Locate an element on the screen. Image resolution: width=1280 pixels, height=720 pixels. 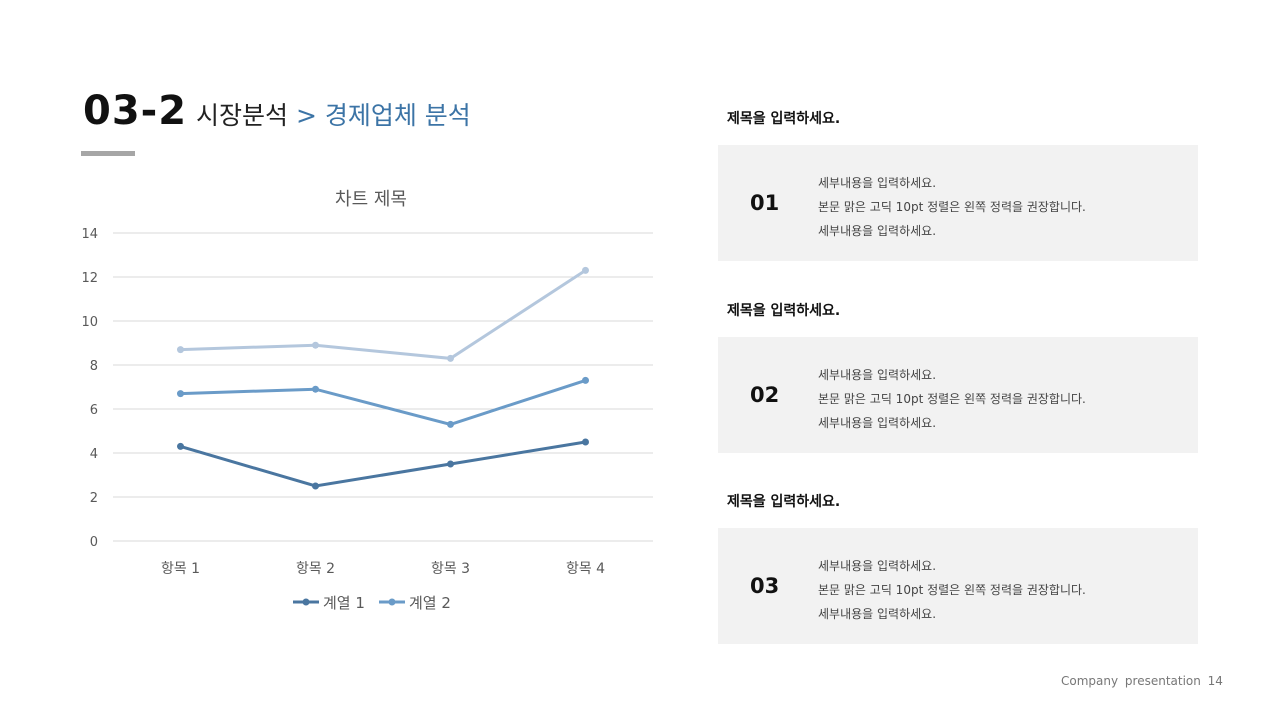
chart-title: 차트 제목 is located at coordinates (371, 199).